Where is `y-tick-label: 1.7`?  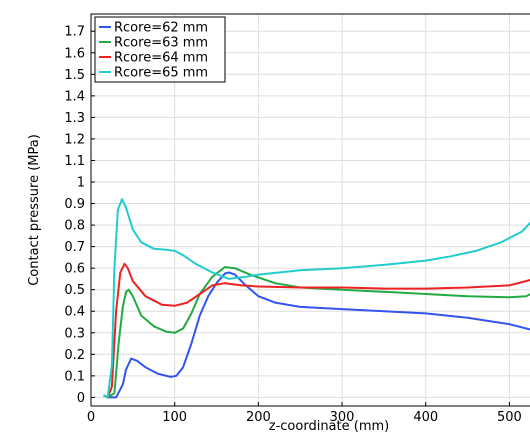
y-tick-label: 1.7 is located at coordinates (74, 32).